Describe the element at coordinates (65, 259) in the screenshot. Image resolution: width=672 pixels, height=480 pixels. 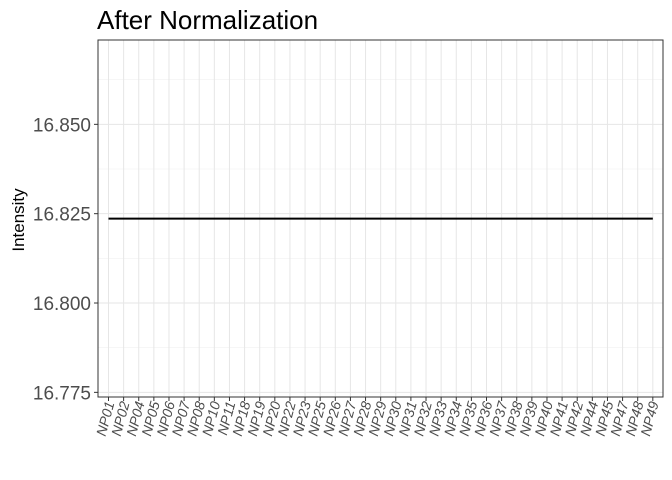
I see `y-axis: 16.775 16.800 16.825 16.850` at that location.